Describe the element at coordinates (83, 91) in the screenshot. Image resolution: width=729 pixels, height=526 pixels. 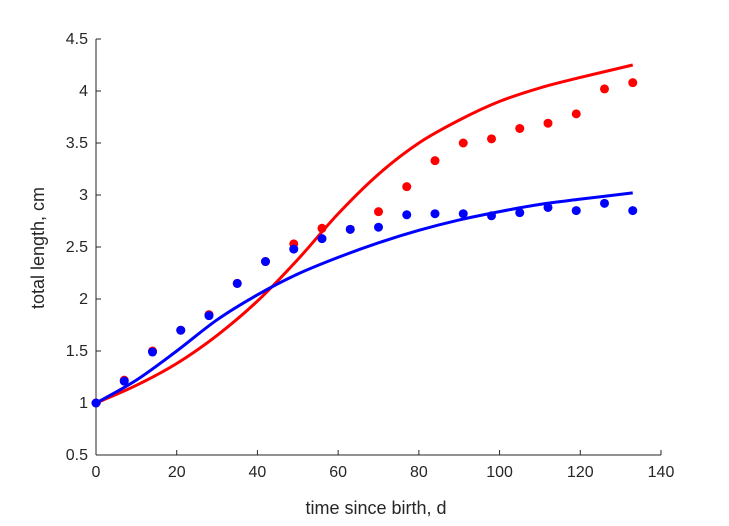
I see `y-tick-label: 4` at that location.